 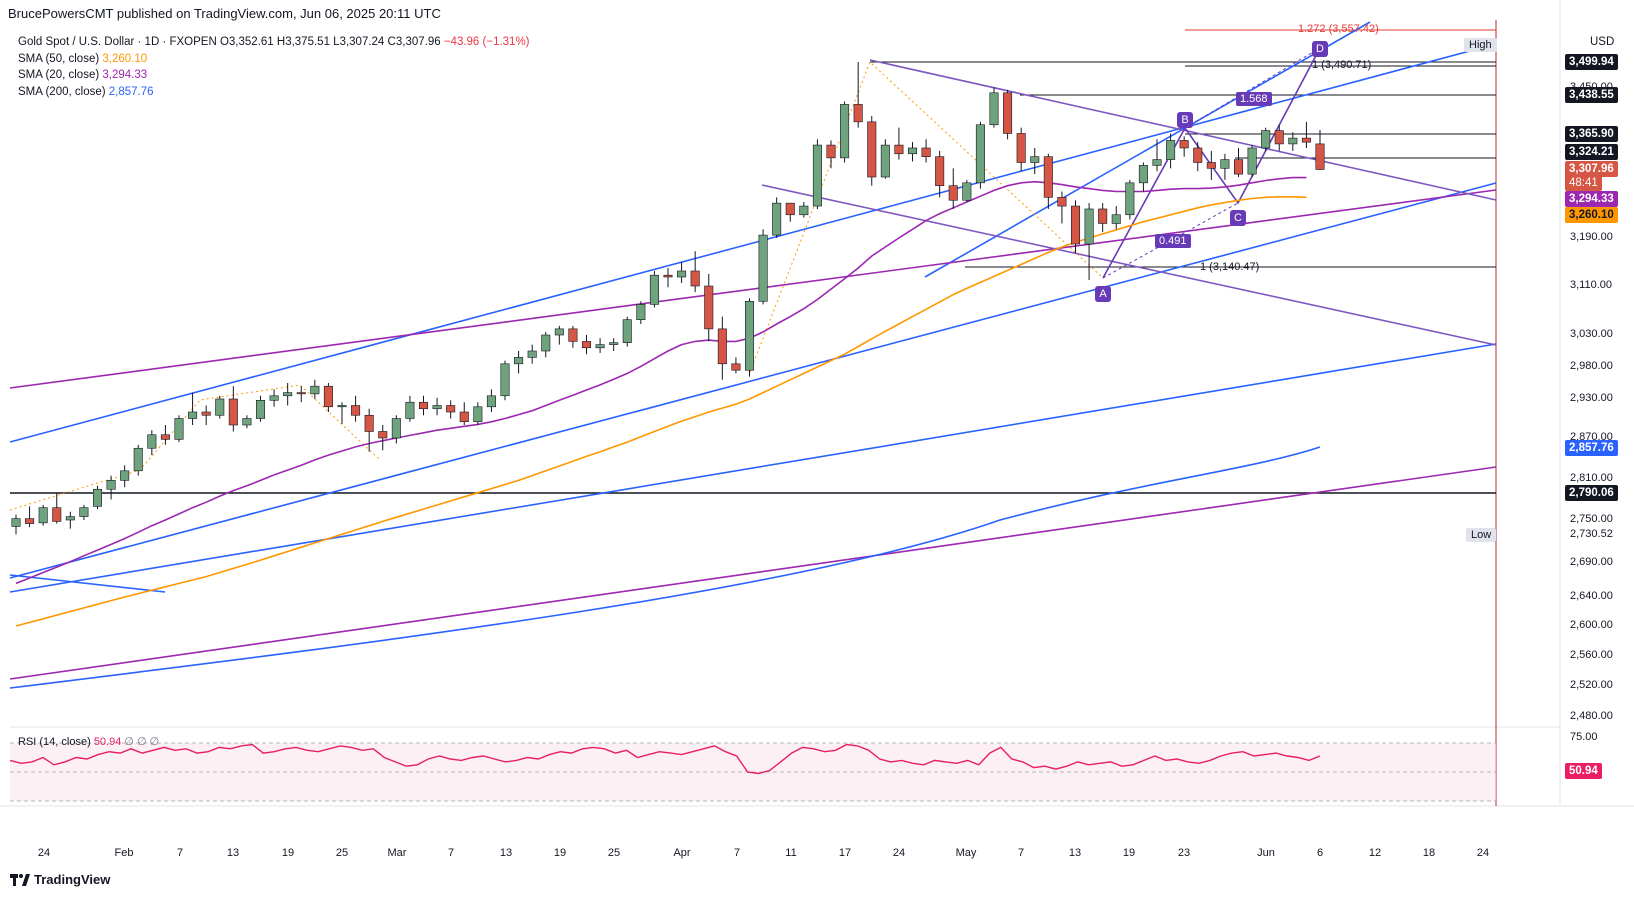 I want to click on wave-a-label: A, so click(x=1103, y=294).